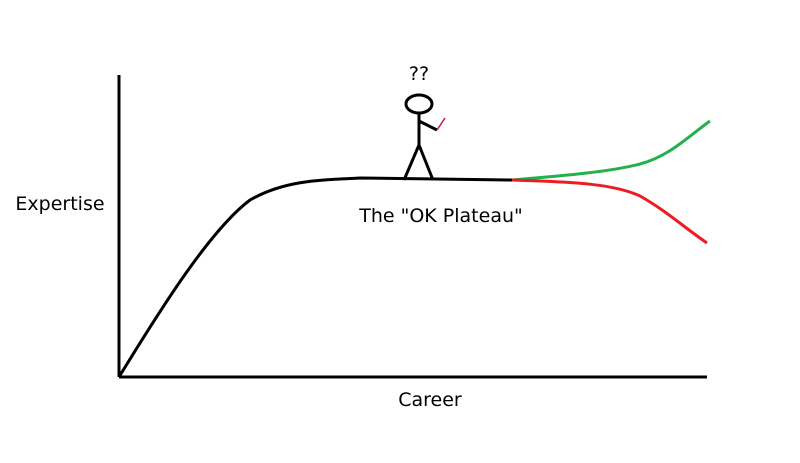 This screenshot has width=800, height=463. Describe the element at coordinates (609, 211) in the screenshot. I see `decline-curve` at that location.